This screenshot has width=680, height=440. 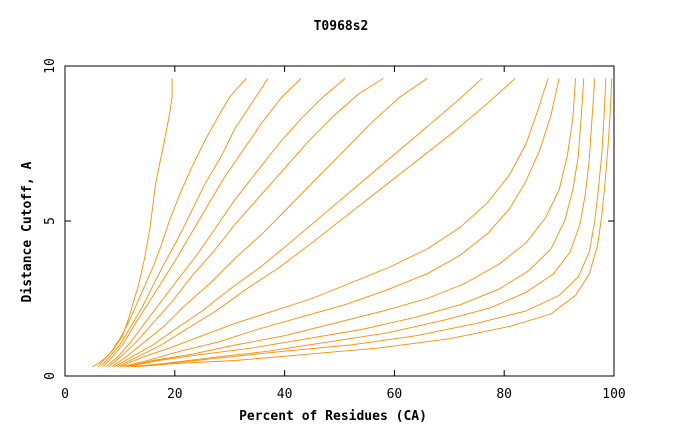 What do you see at coordinates (175, 394) in the screenshot?
I see `x-tick-label: 20` at bounding box center [175, 394].